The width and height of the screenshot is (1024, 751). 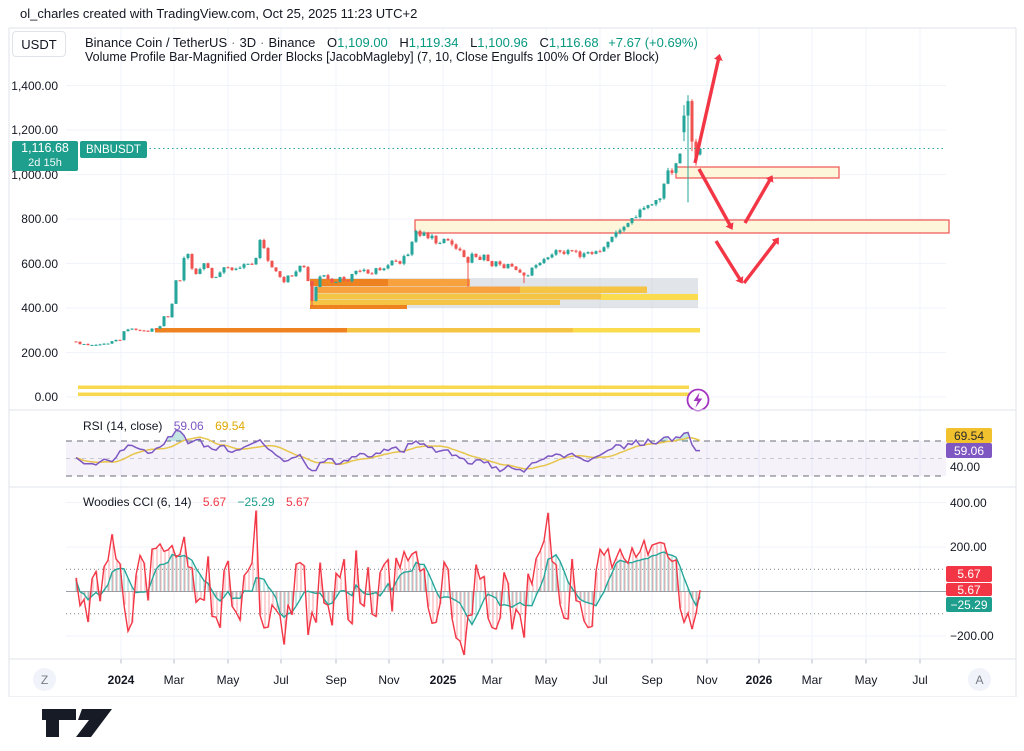 I want to click on cci-tick-label: 400.00, so click(x=968, y=502).